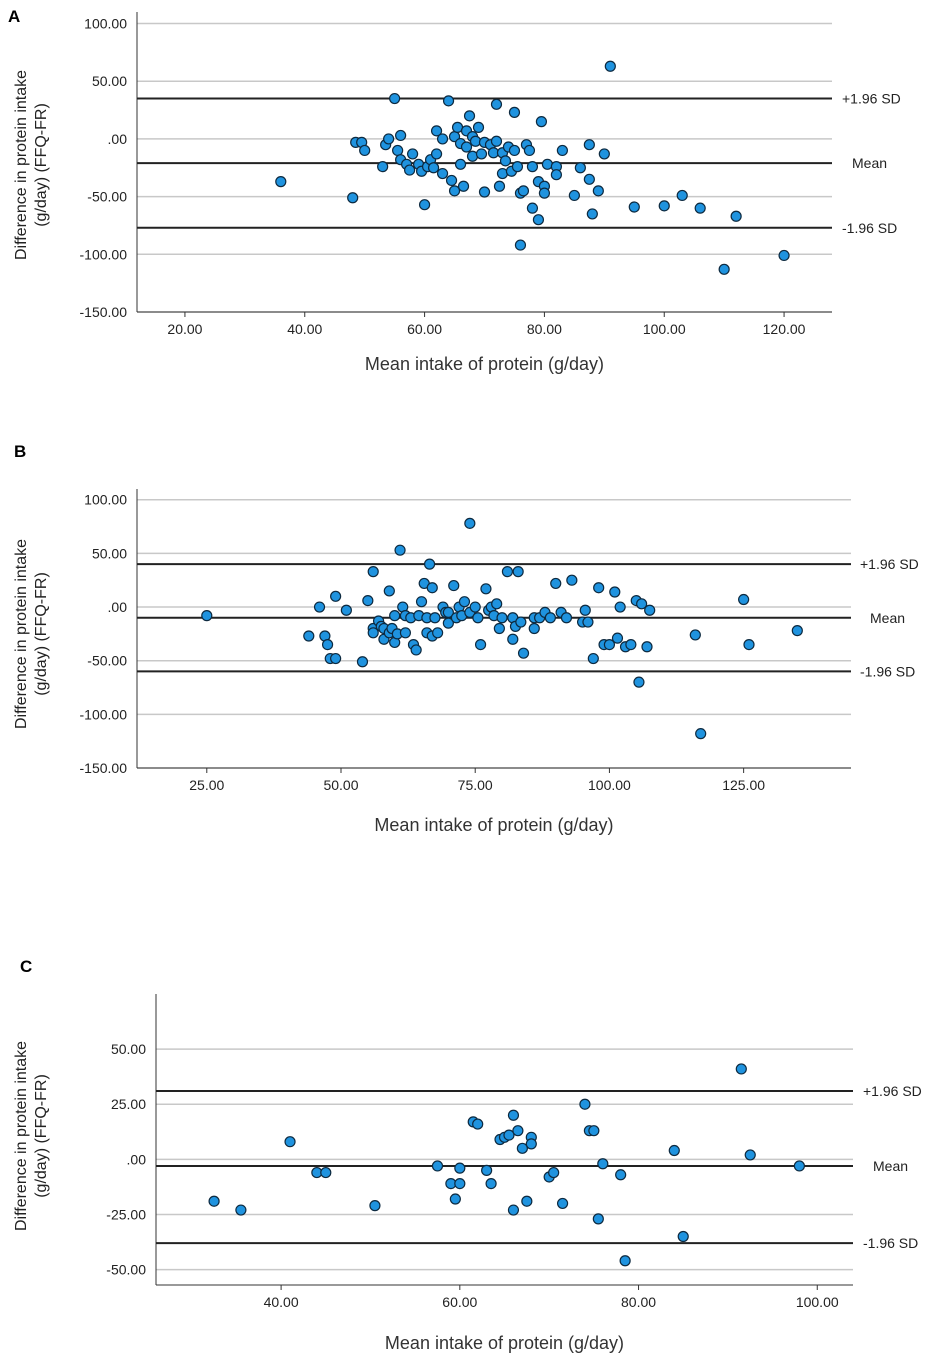 The image size is (935, 1366). I want to click on panel-letter: B, so click(20, 451).